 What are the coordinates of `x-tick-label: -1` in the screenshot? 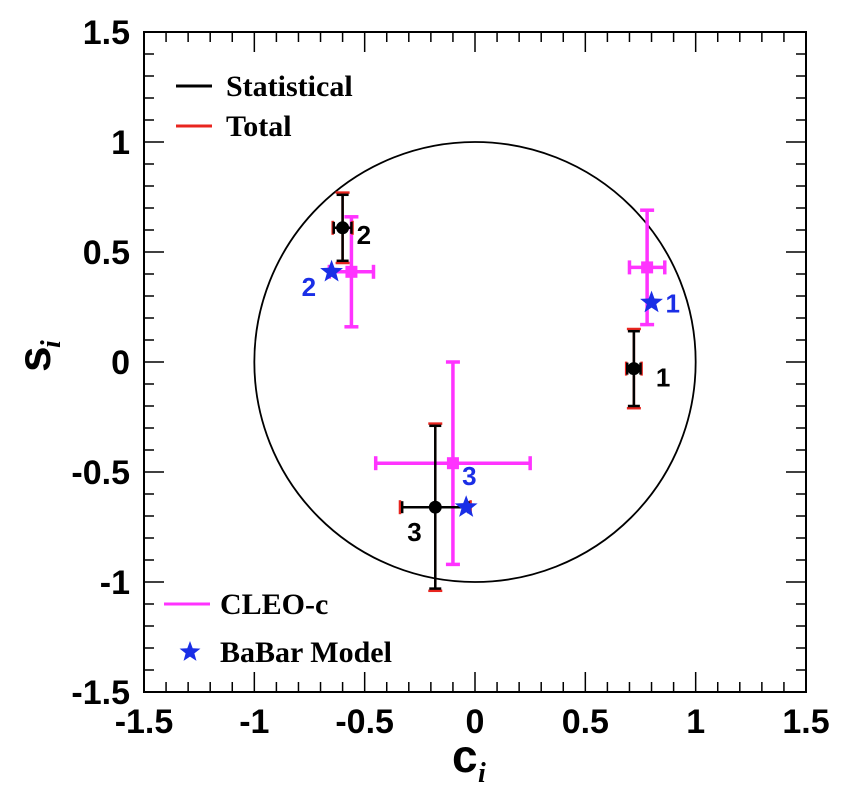 It's located at (254, 722).